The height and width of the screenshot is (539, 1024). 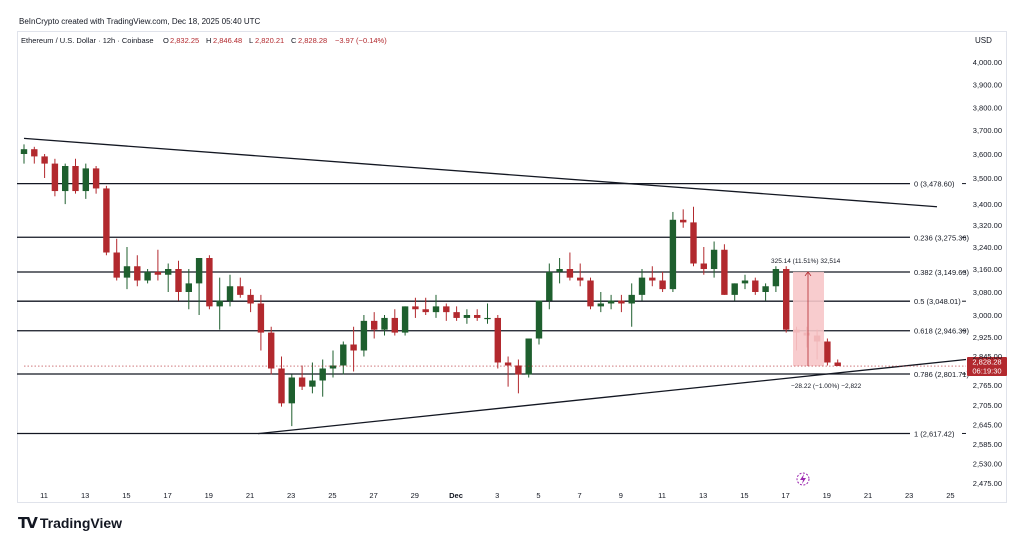 What do you see at coordinates (312, 40) in the screenshot?
I see `ohlc-close: 2,828.28` at bounding box center [312, 40].